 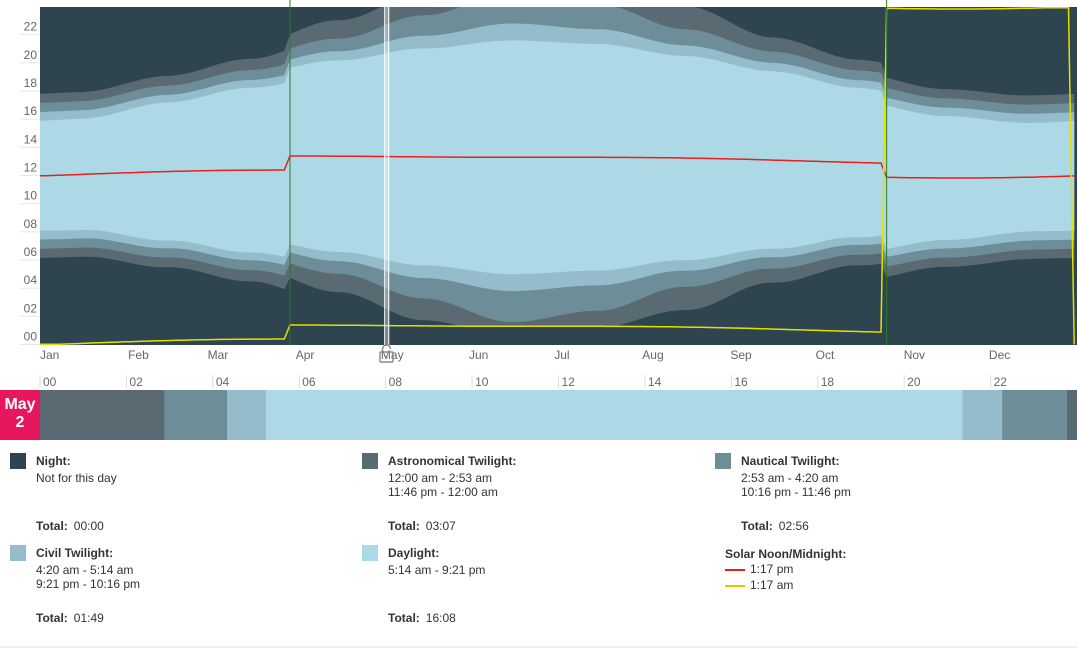 I want to click on civil-line-1: 4:20 am - 5:14 am, so click(x=85, y=570).